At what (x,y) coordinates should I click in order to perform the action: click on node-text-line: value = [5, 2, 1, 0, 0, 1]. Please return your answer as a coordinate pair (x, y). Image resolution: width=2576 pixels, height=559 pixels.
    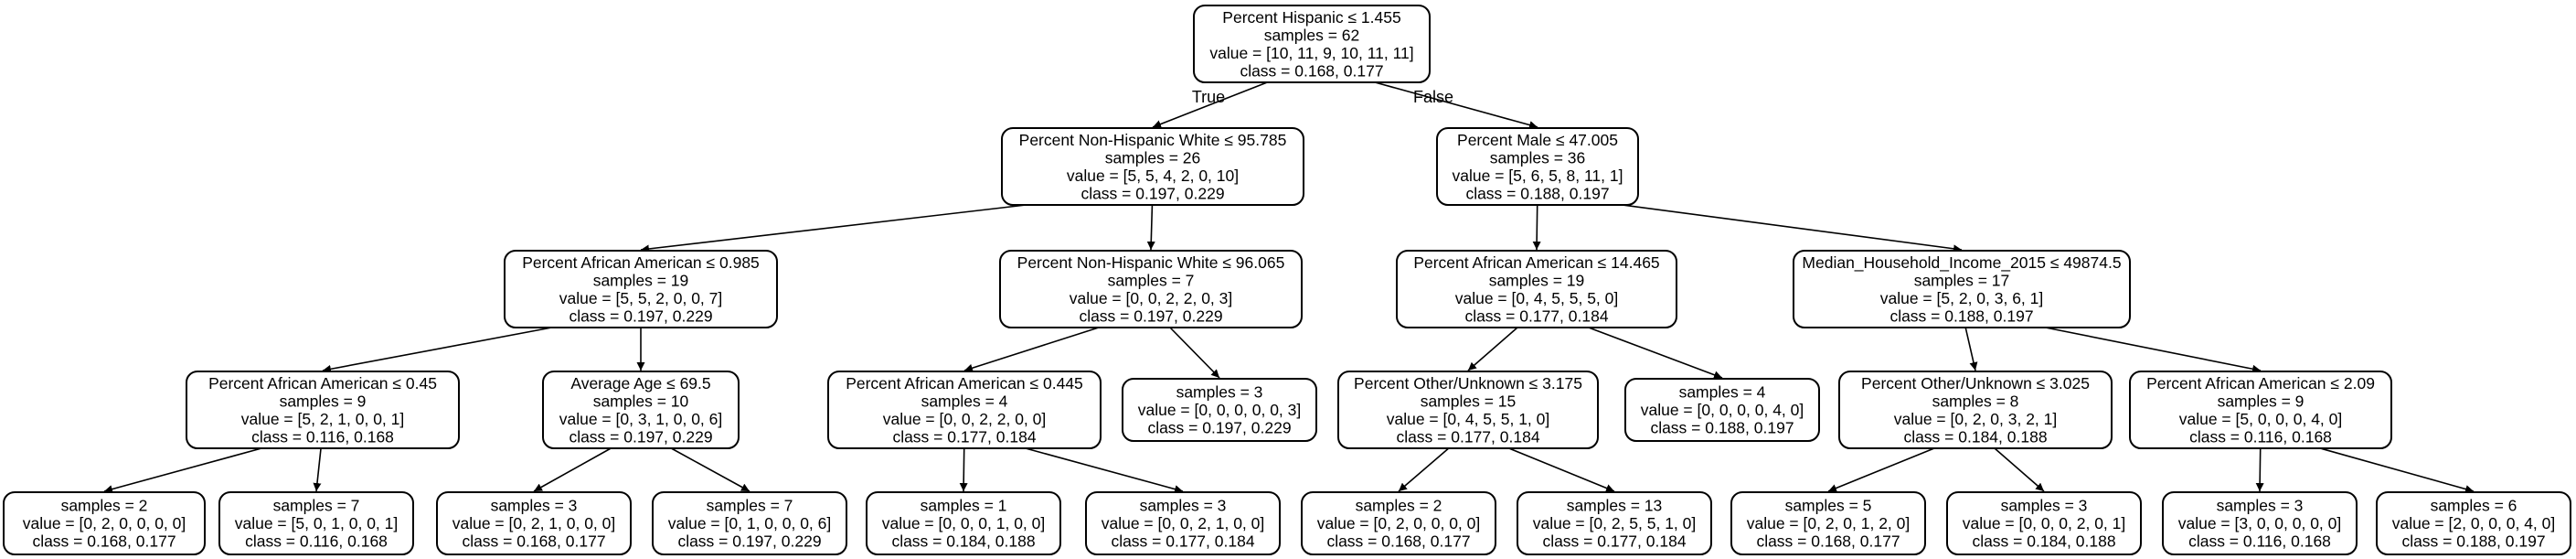
    Looking at the image, I should click on (323, 419).